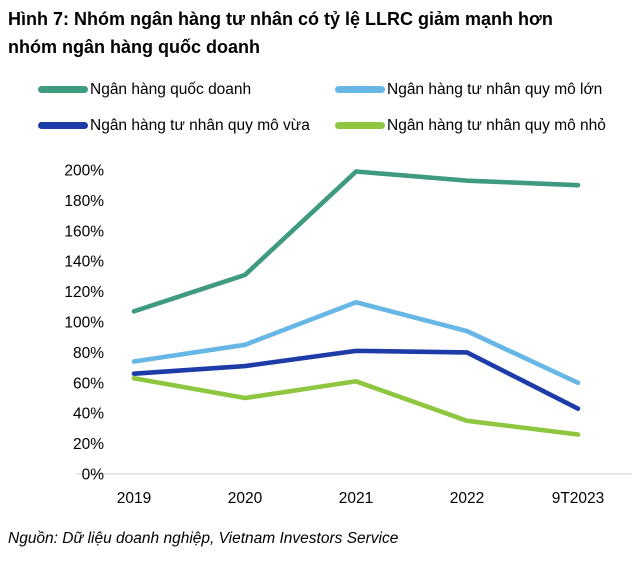 The image size is (640, 562). Describe the element at coordinates (84, 231) in the screenshot. I see `y-tick-label: 160%` at that location.